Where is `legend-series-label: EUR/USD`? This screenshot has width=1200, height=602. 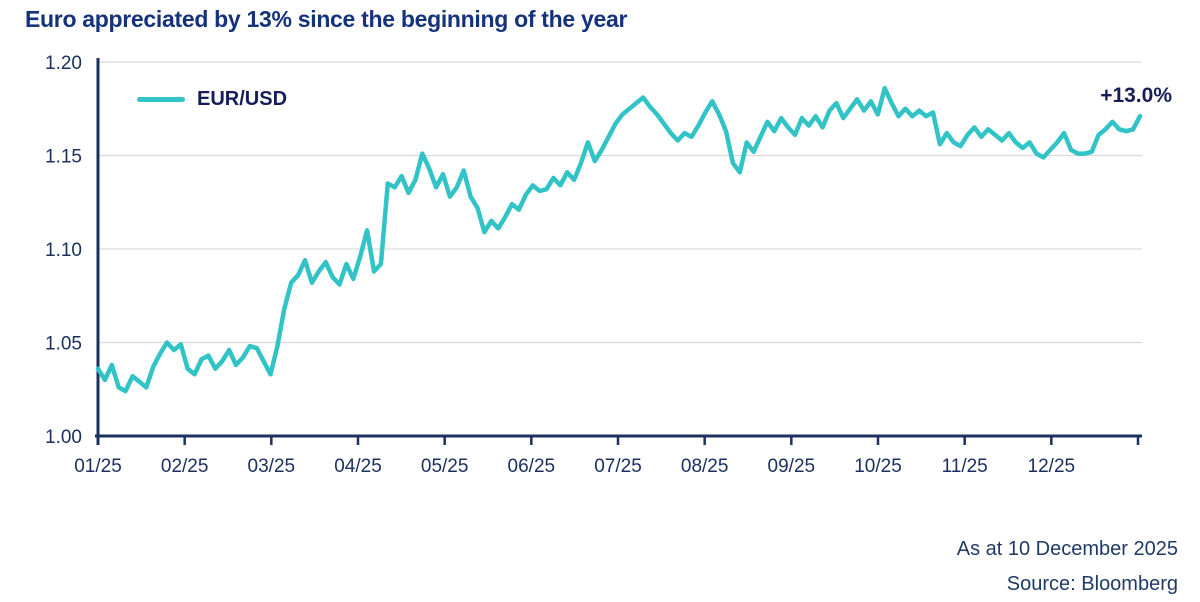 legend-series-label: EUR/USD is located at coordinates (242, 99).